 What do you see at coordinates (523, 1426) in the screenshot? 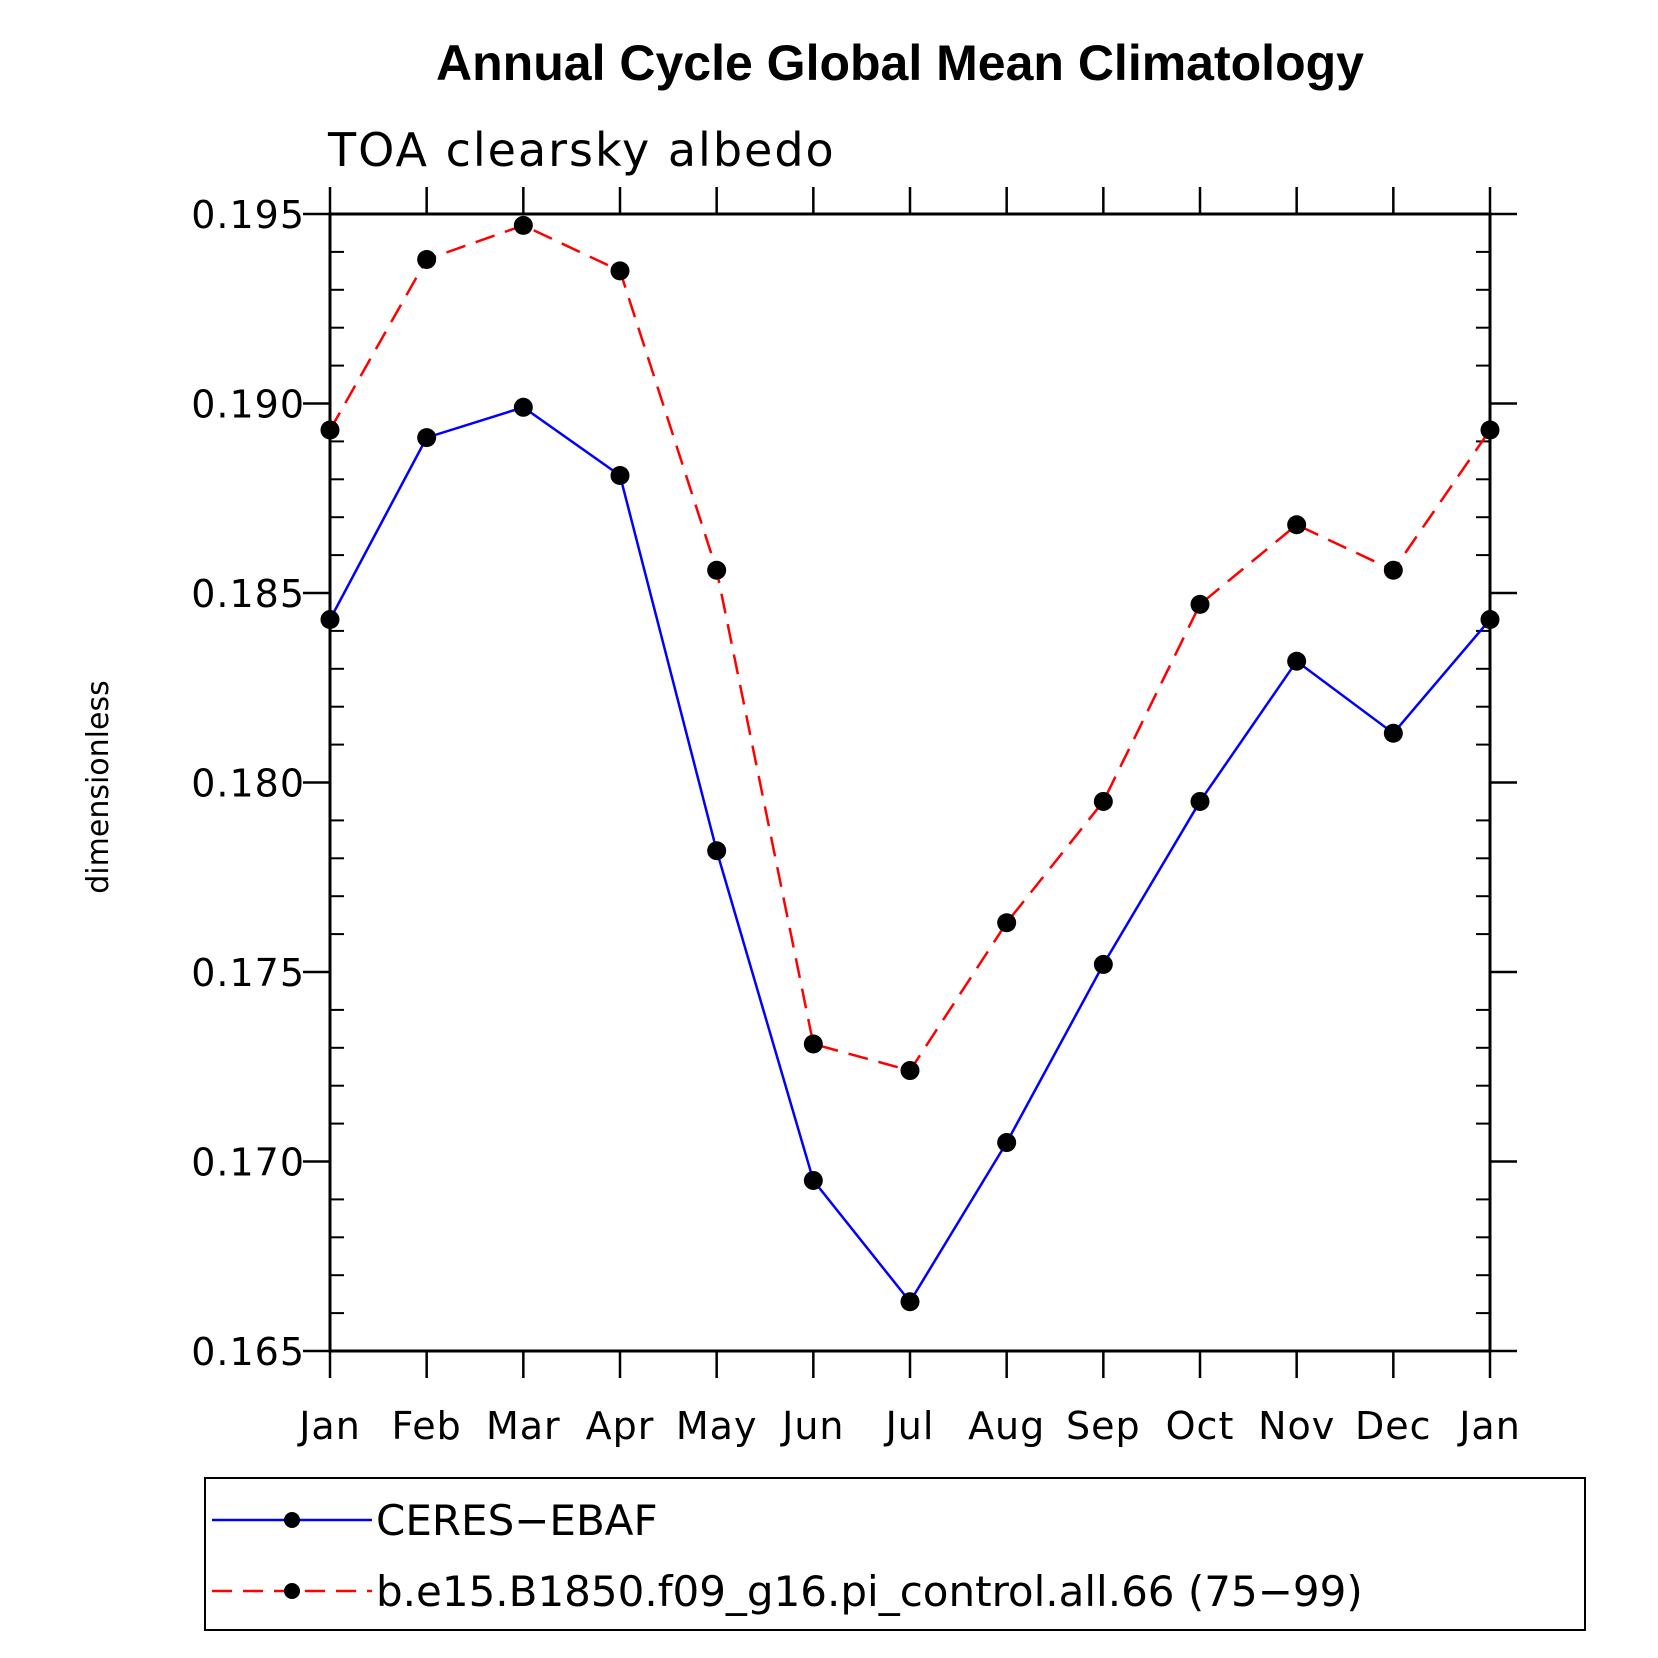
I see `x-tick-label: Mar` at bounding box center [523, 1426].